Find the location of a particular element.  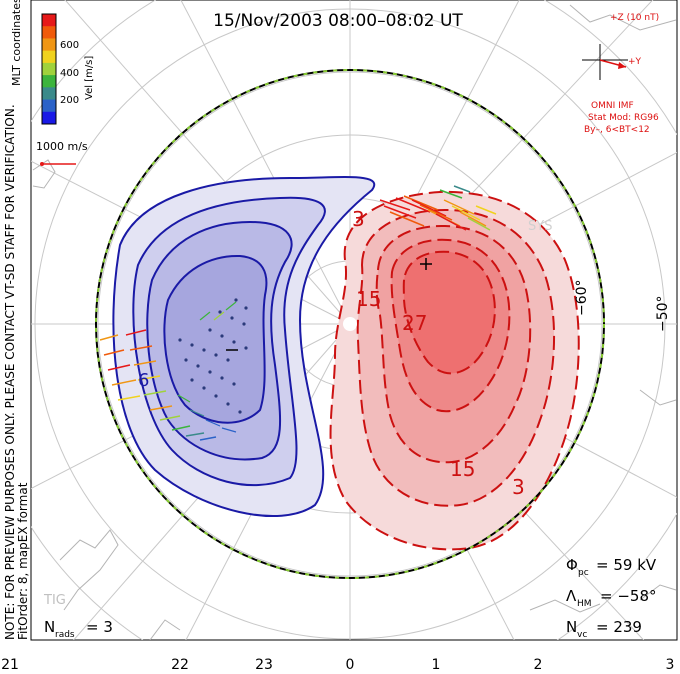

station-label-sys: SYS is located at coordinates (540, 226).